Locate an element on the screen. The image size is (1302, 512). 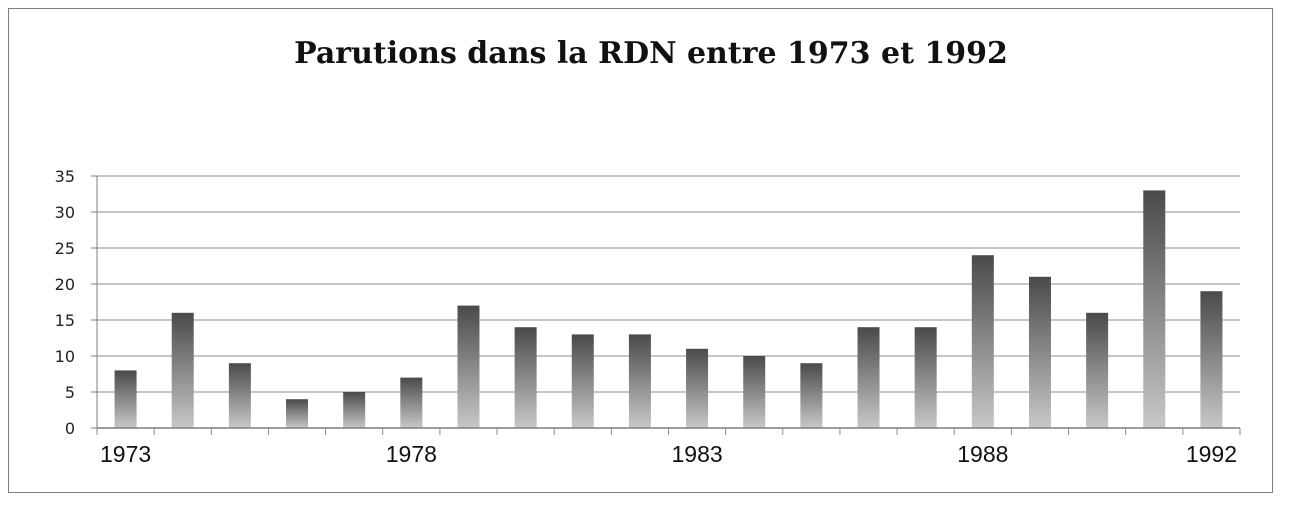
chart-title: Parutions dans la RDN entre 1973 et 1992 is located at coordinates (651, 53).